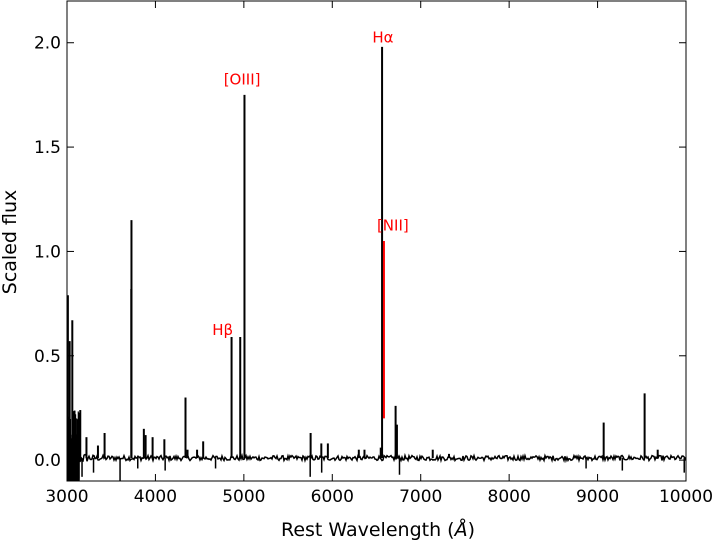  Describe the element at coordinates (332, 497) in the screenshot. I see `x-tick-label: 6000` at that location.